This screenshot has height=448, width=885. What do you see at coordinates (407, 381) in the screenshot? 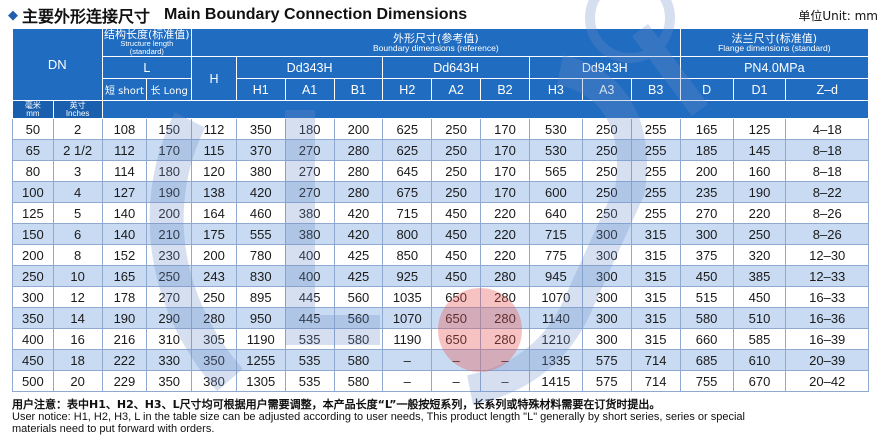
I see `cell-H2: –` at bounding box center [407, 381].